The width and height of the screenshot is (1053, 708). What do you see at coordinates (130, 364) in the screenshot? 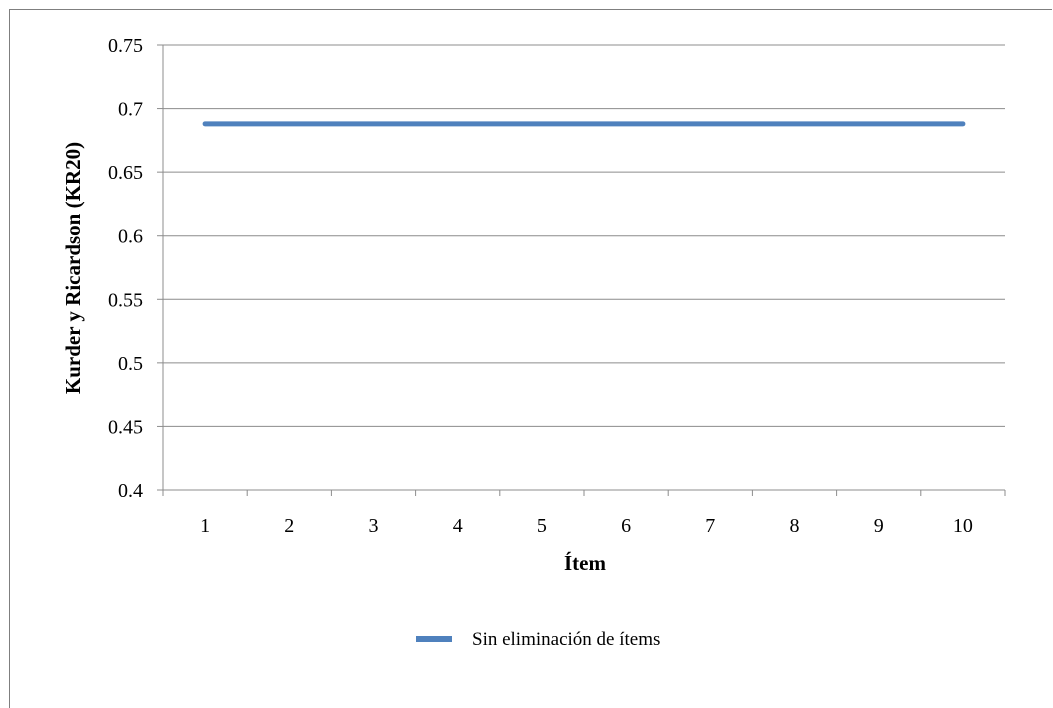
I see `y-tick-label: 0.5` at bounding box center [130, 364].